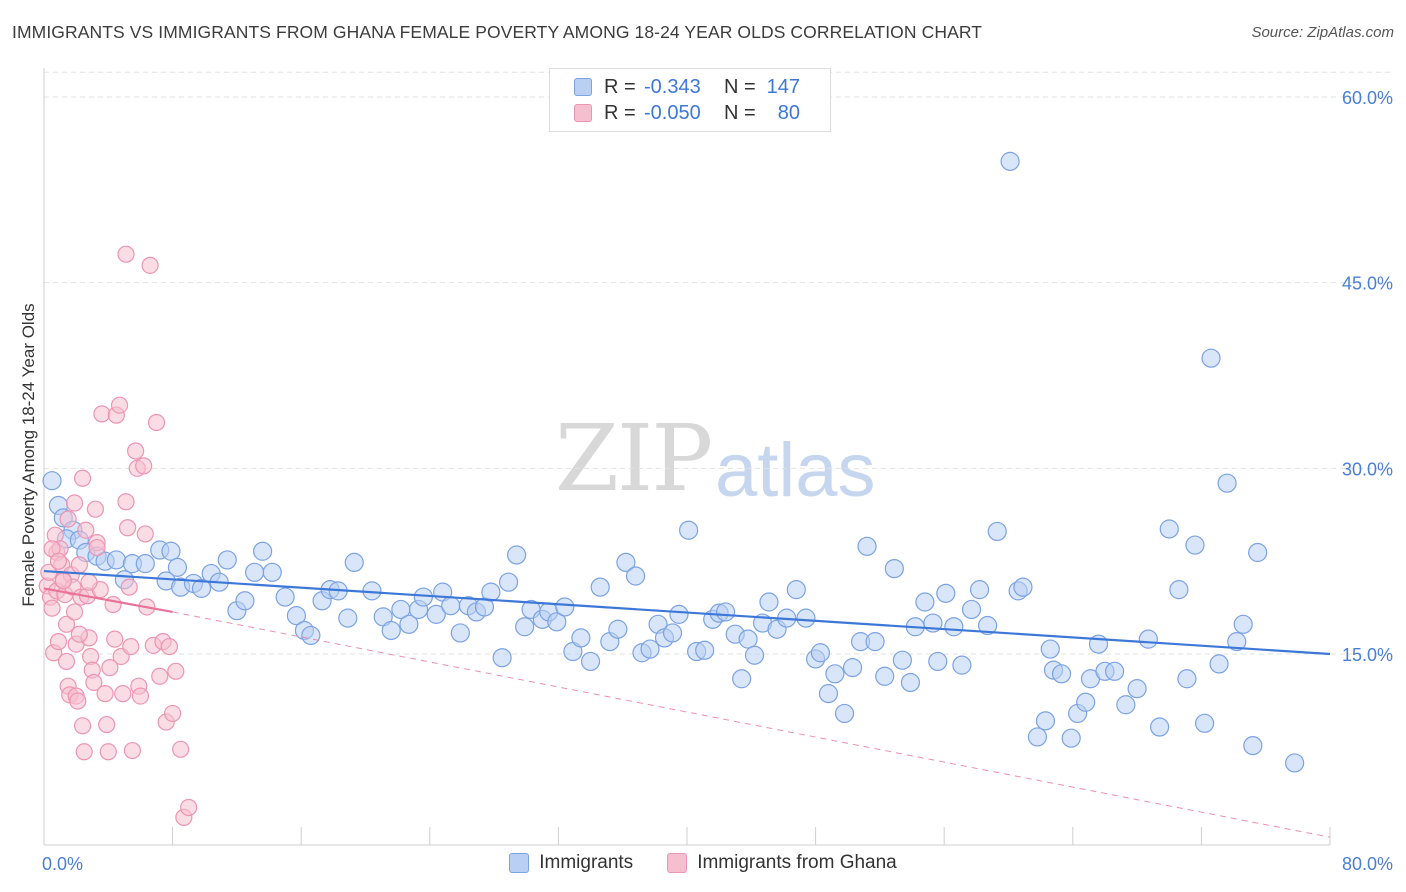  Describe the element at coordinates (62, 864) in the screenshot. I see `x-tick-label: 0.0%` at that location.